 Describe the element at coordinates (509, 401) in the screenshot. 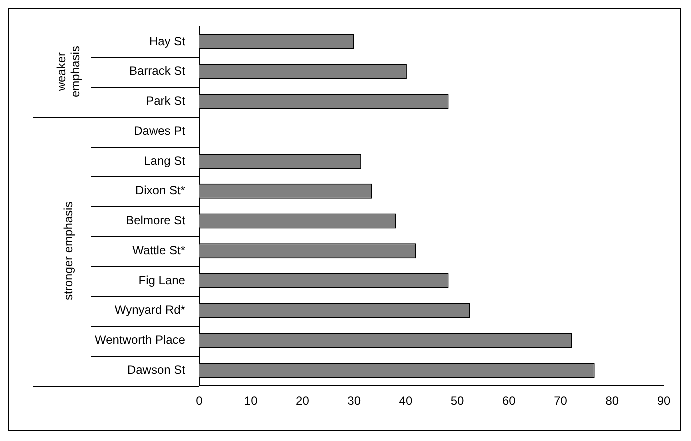

I see `x-tick-label: 60` at that location.